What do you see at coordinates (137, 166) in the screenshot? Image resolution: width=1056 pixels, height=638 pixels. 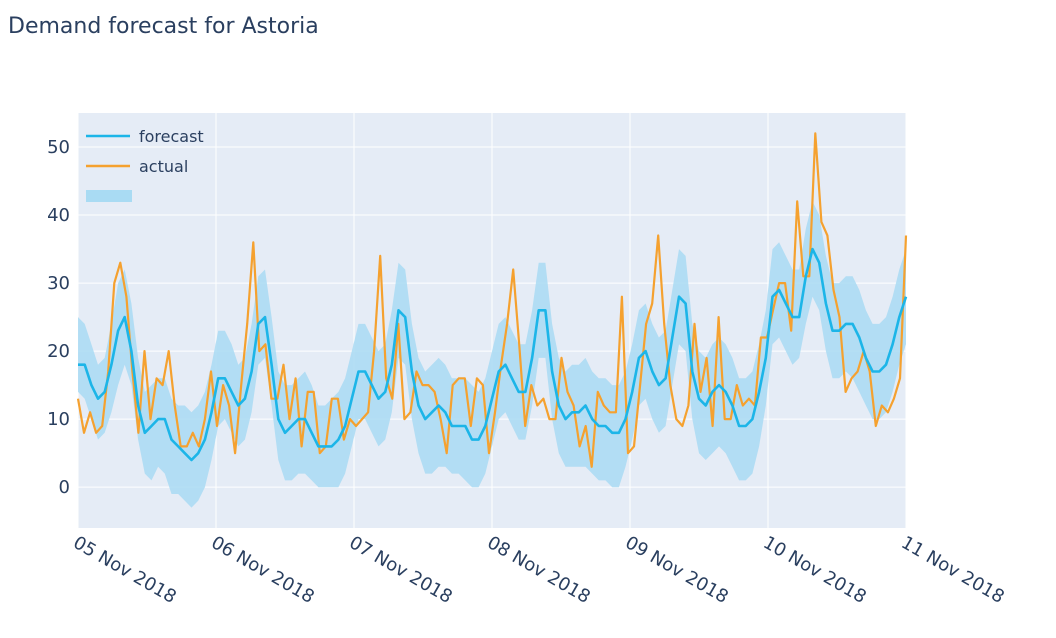 I see `legend-item: actual` at bounding box center [137, 166].